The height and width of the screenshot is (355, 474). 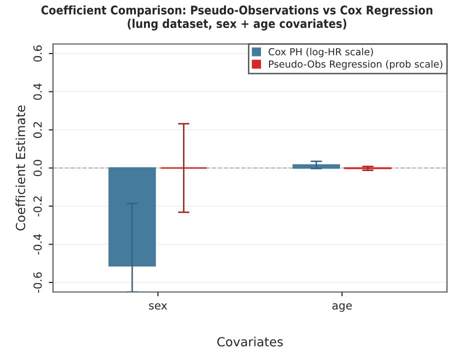 I want to click on x-axis-title: Covariates, so click(x=250, y=341).